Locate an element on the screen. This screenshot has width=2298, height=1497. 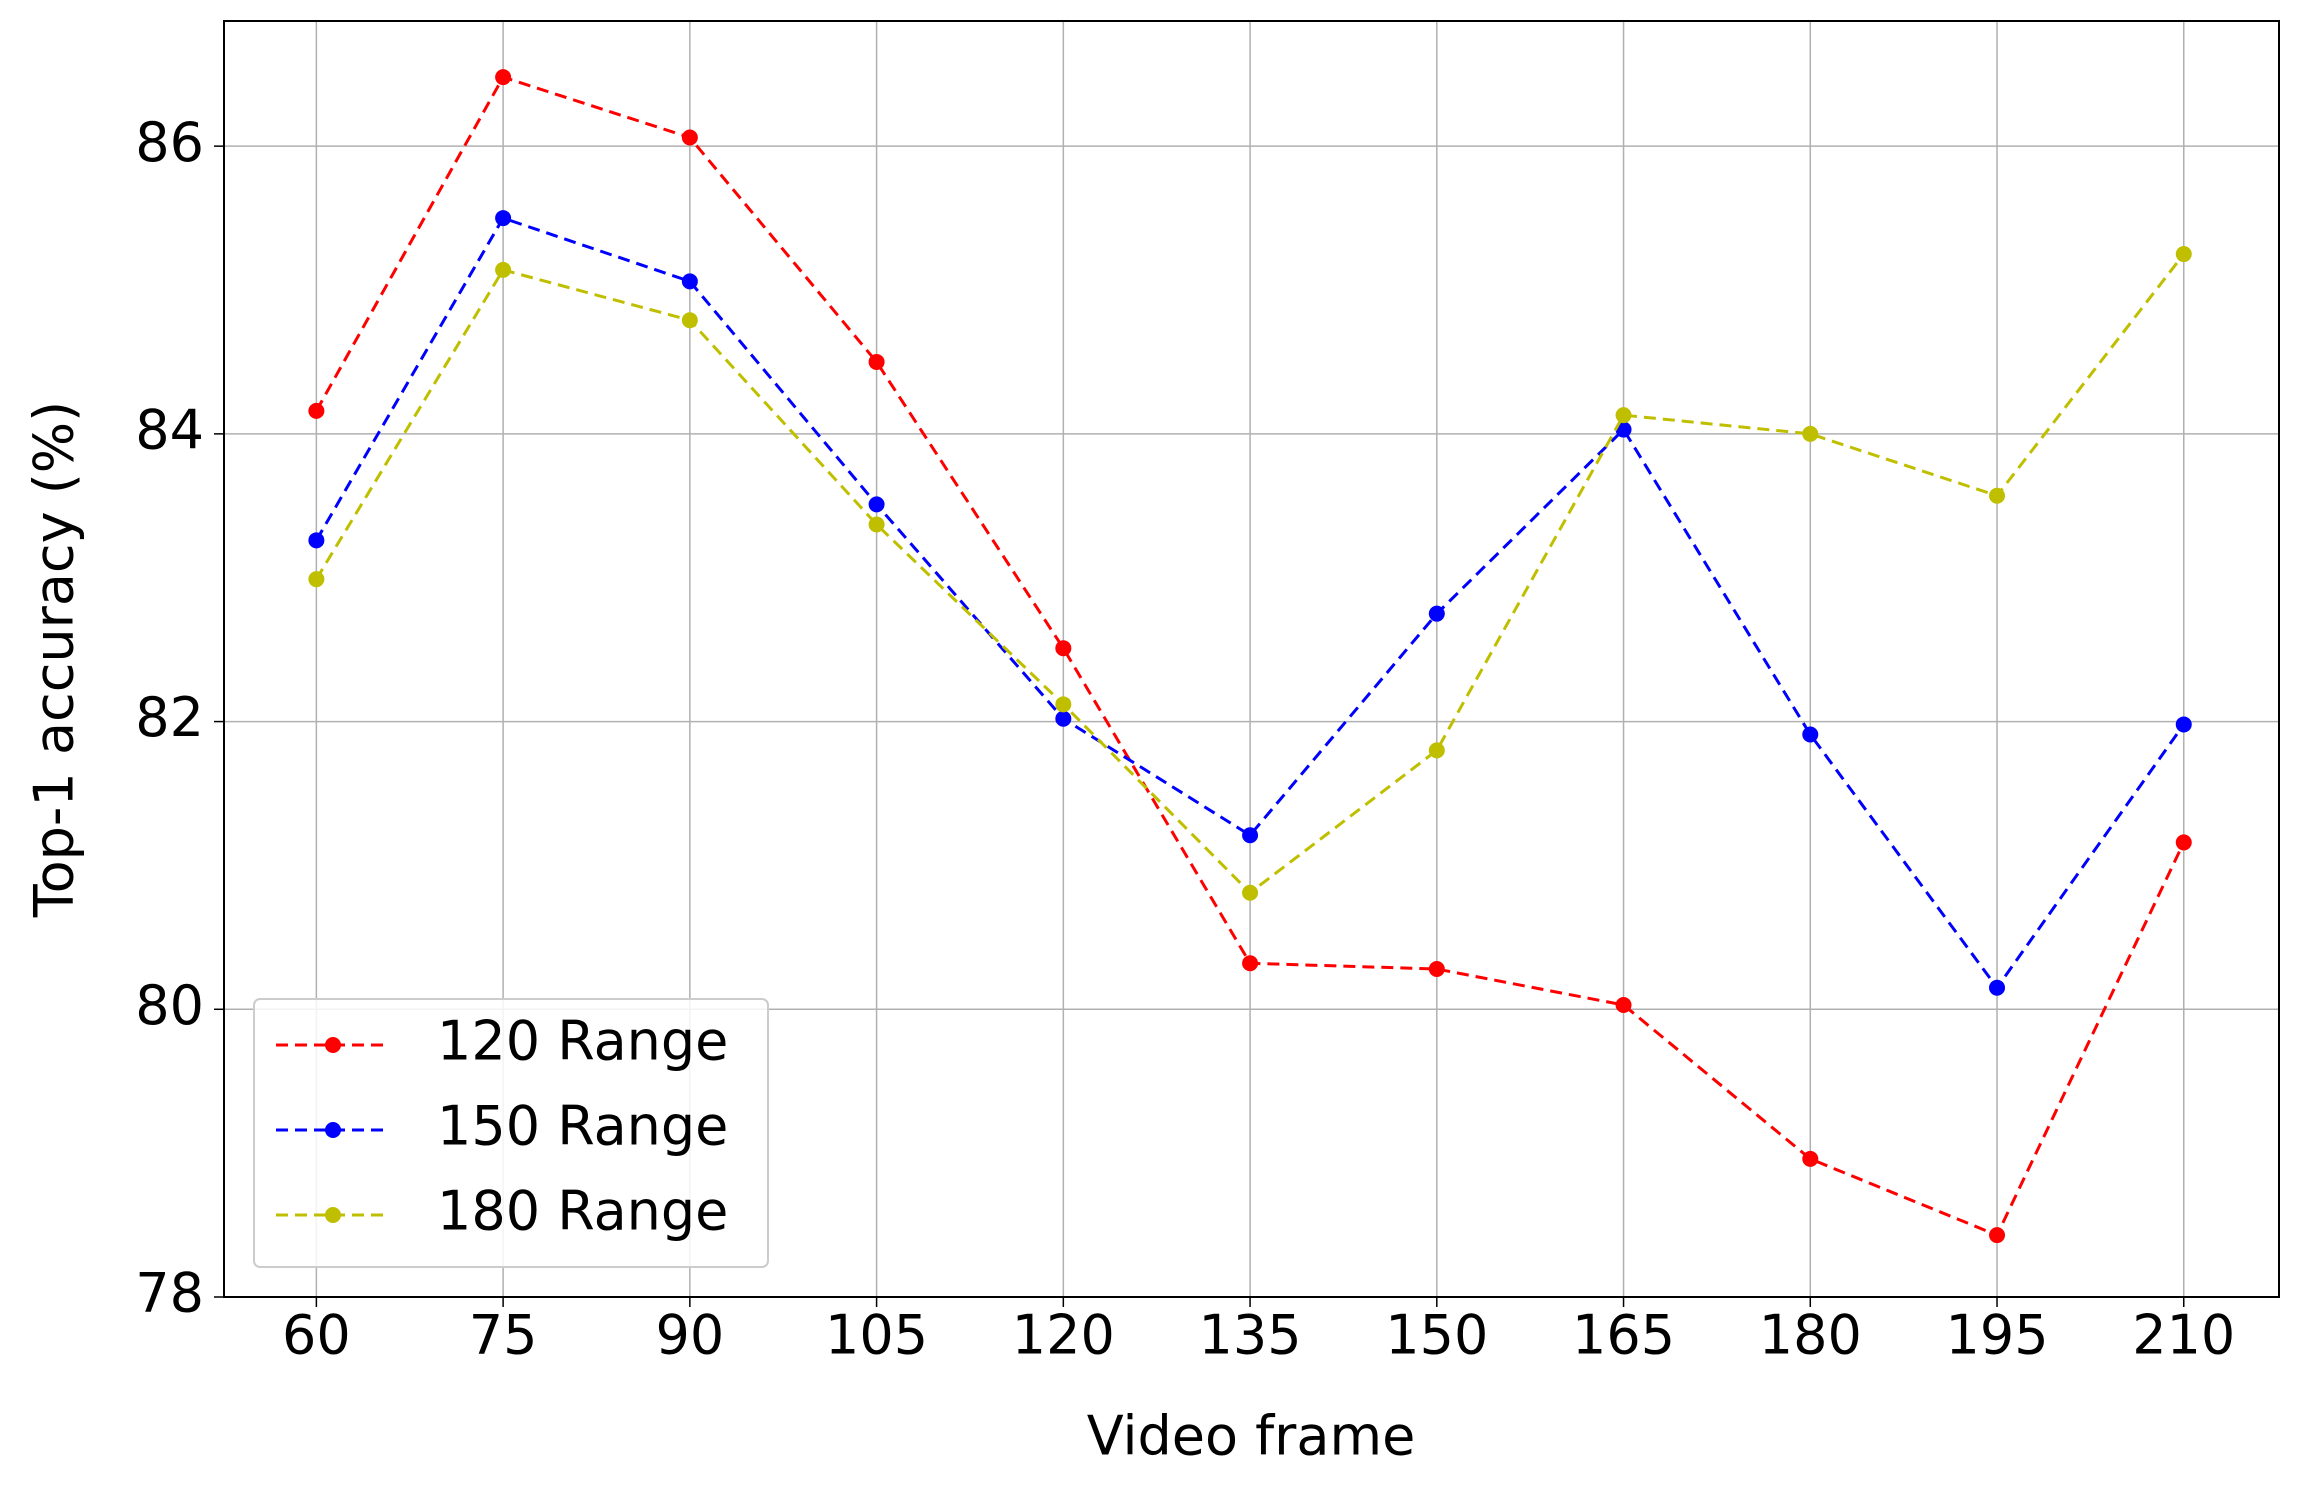
x-tick-label: 120 is located at coordinates (1063, 1335).